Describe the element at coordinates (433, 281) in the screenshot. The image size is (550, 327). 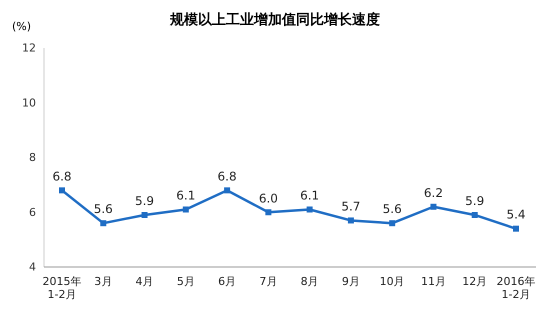
I see `x-tick-label: 11月` at that location.